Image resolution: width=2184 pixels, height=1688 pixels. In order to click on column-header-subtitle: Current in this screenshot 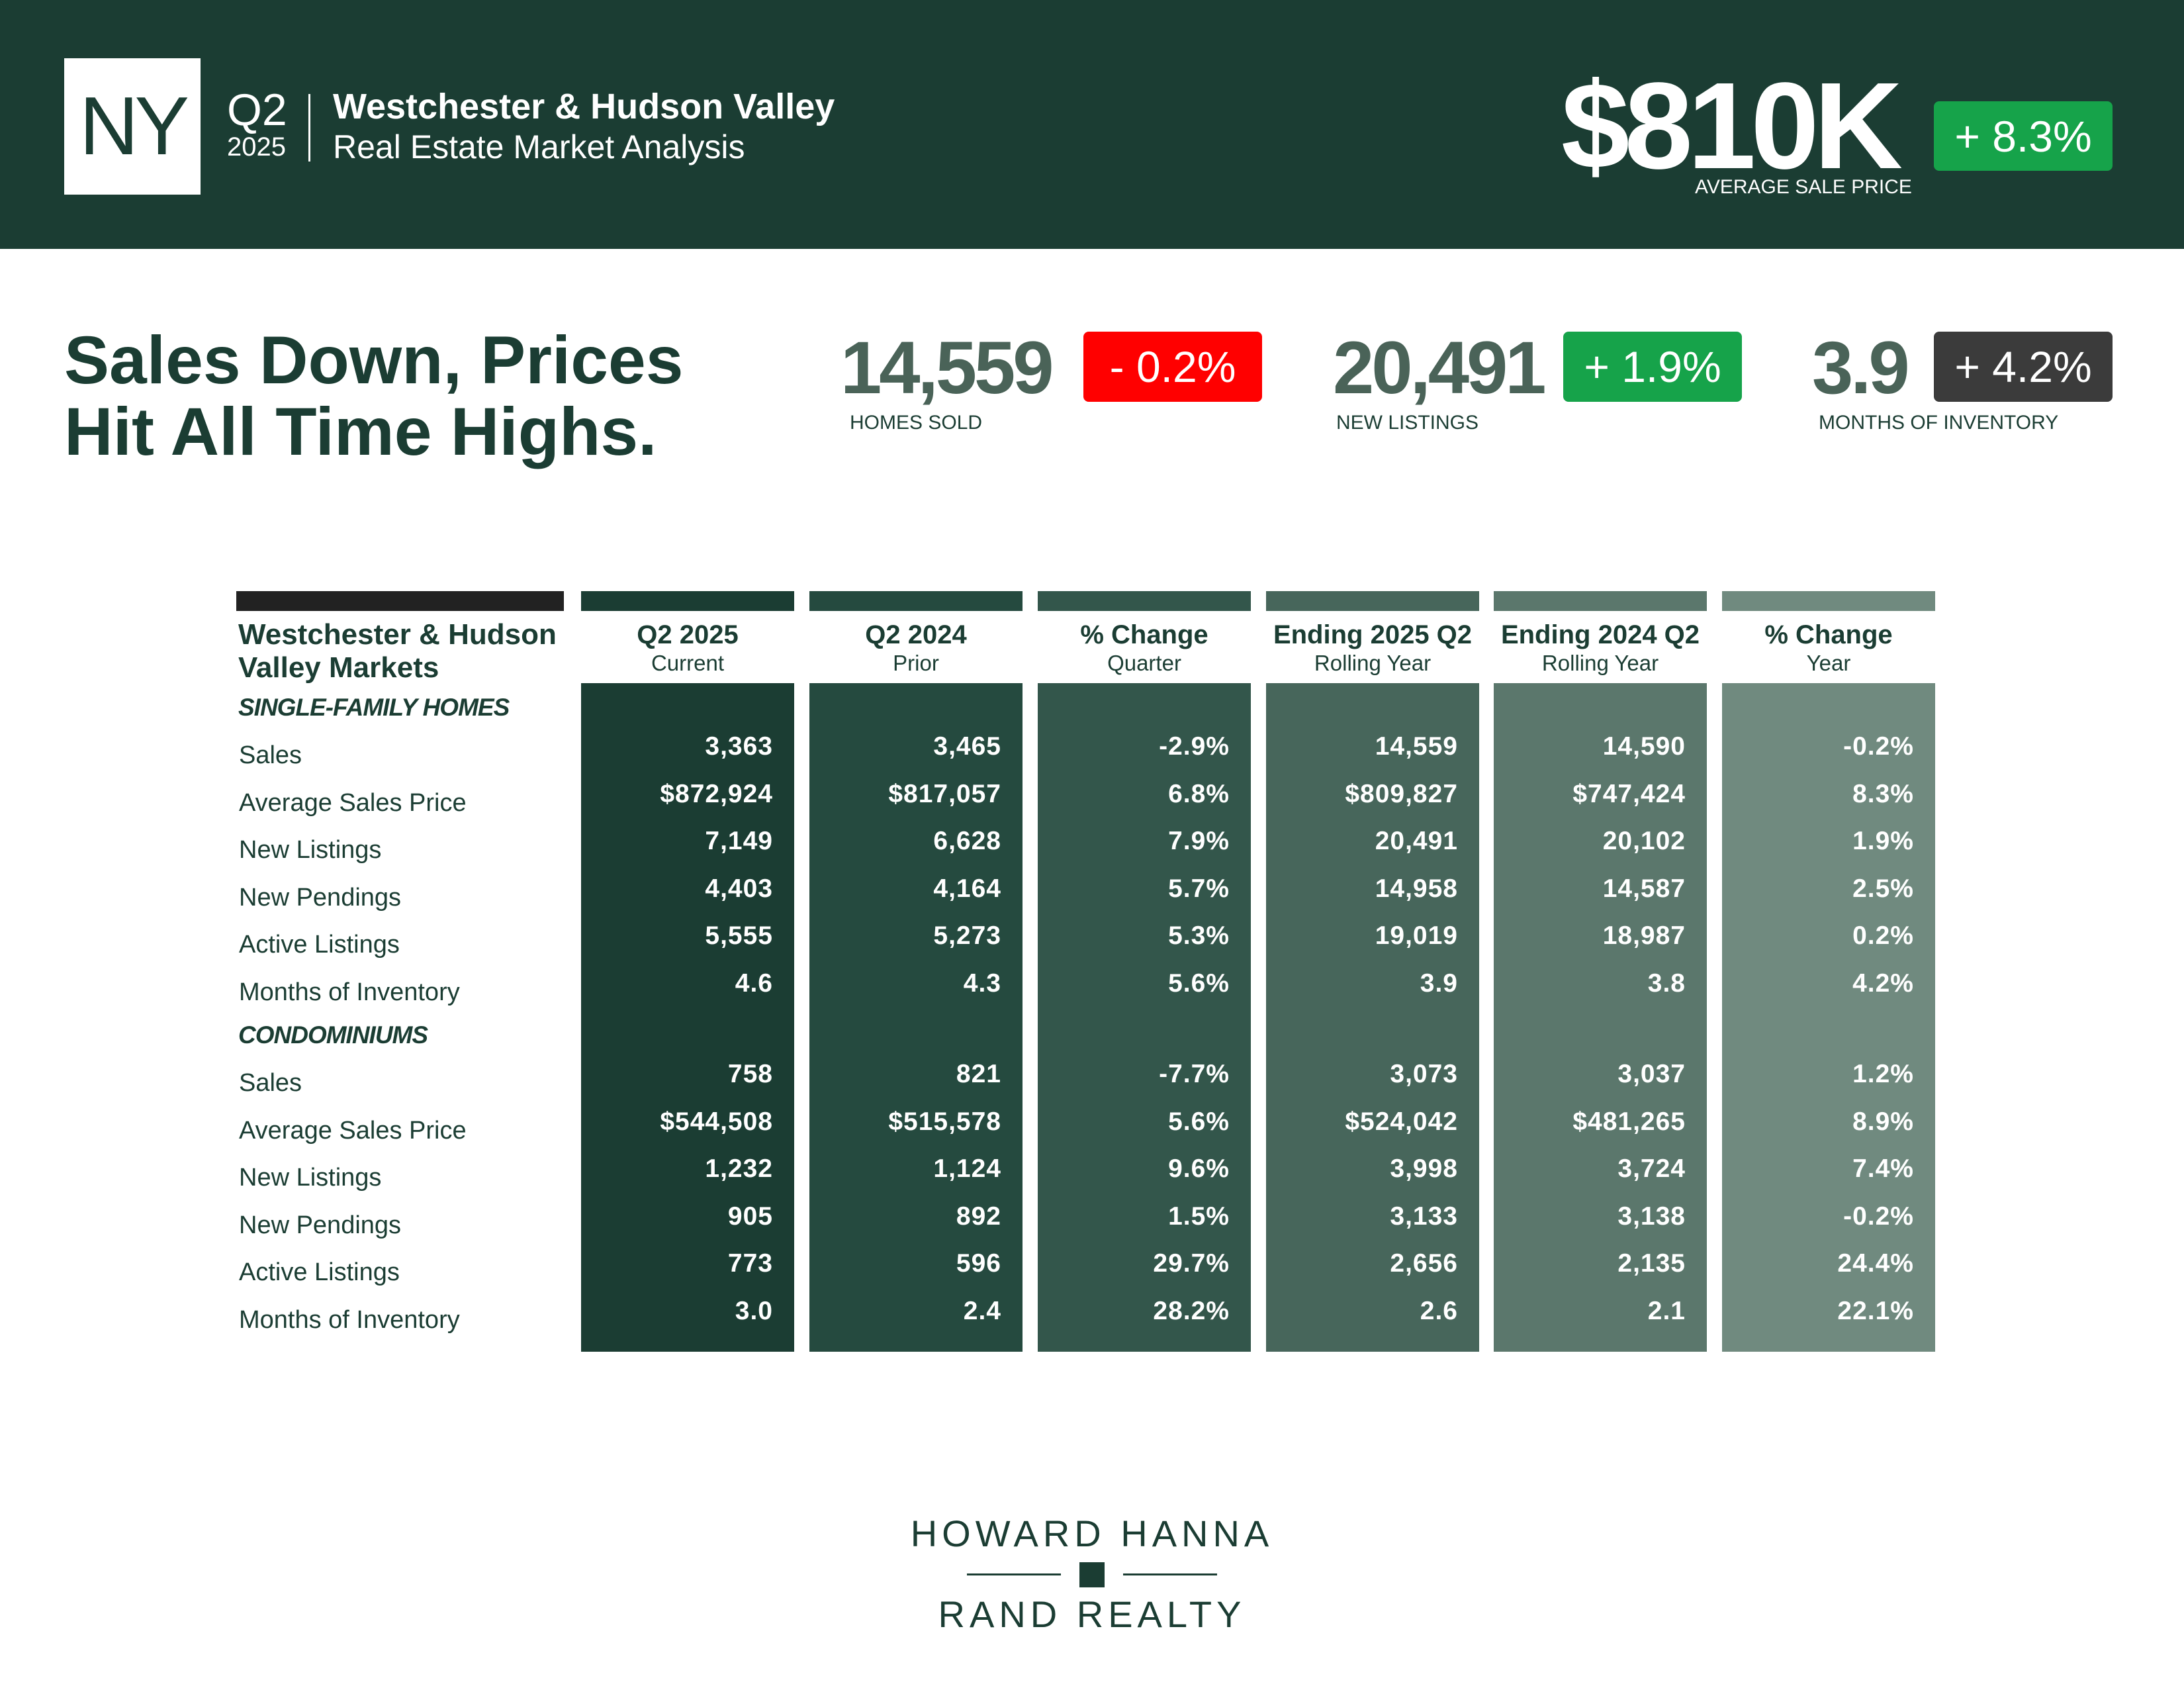, I will do `click(688, 663)`.